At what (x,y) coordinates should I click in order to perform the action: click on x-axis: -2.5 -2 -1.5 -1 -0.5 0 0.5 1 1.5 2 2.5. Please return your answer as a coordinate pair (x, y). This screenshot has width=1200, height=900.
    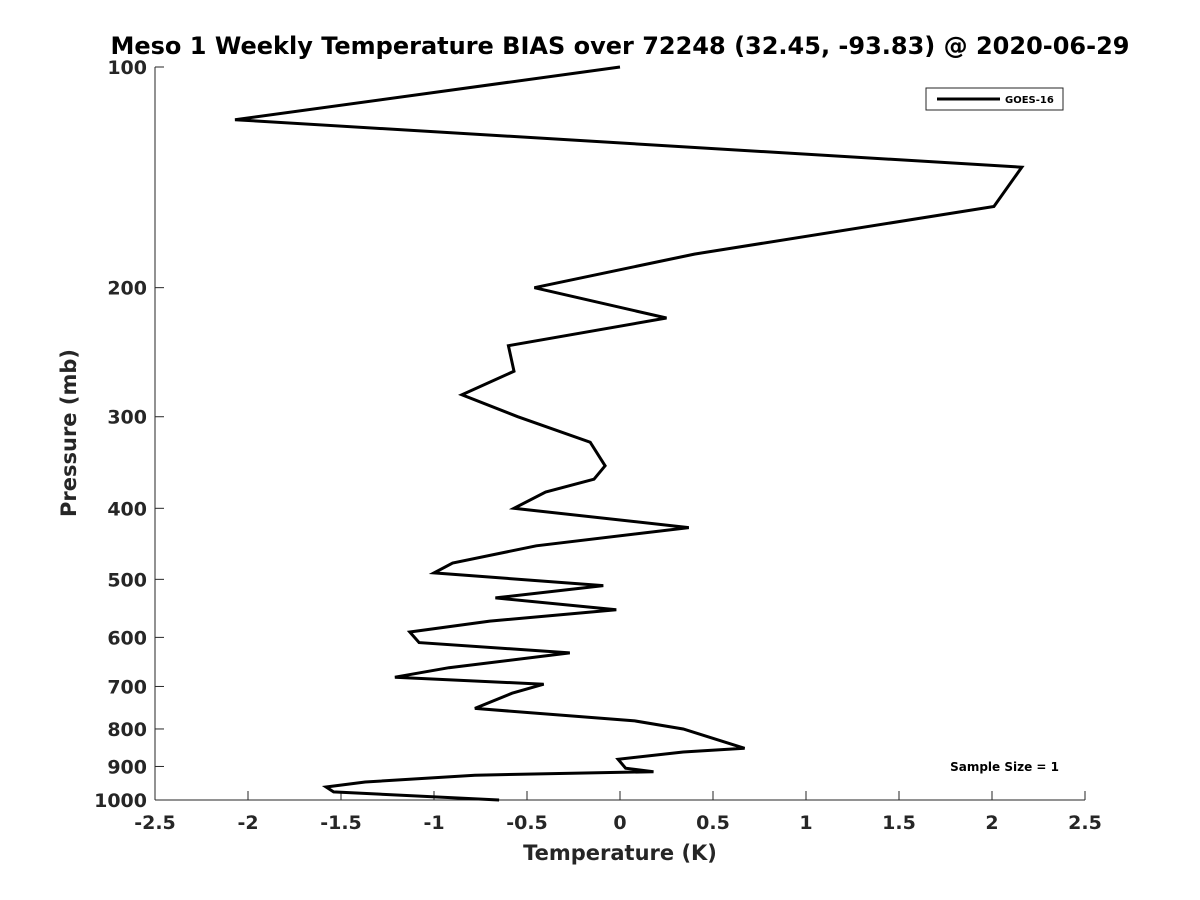
    Looking at the image, I should click on (618, 812).